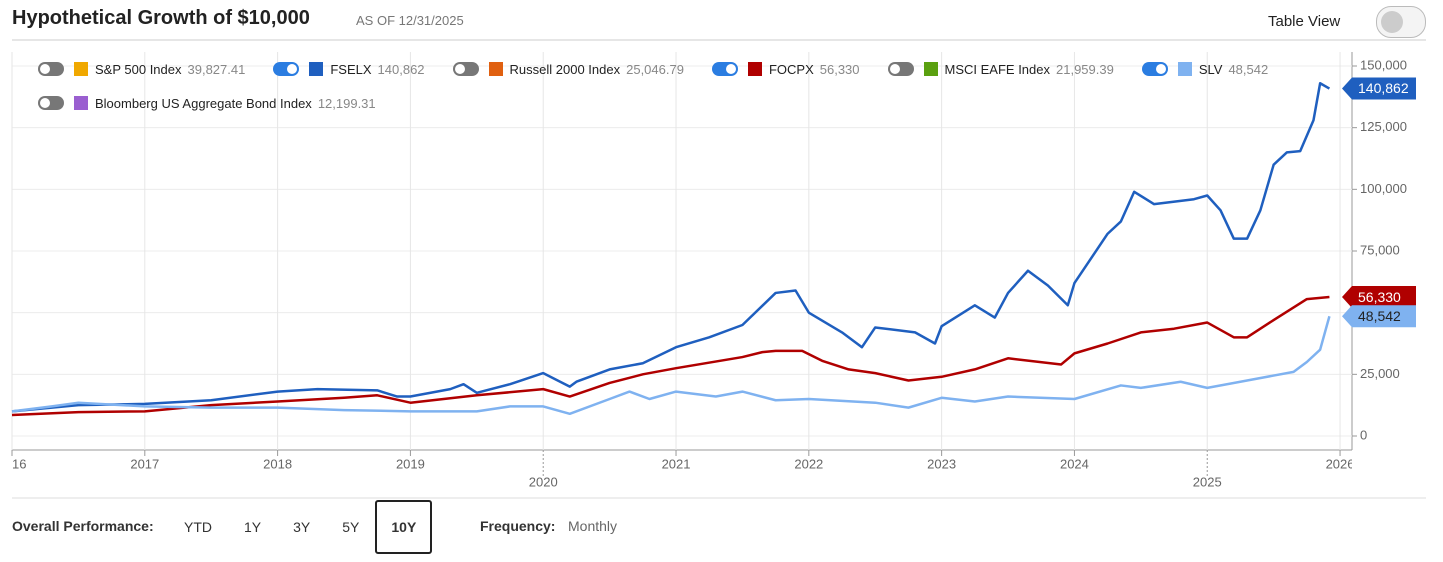  I want to click on title: Hypothetical Growth of $10,000, so click(161, 18).